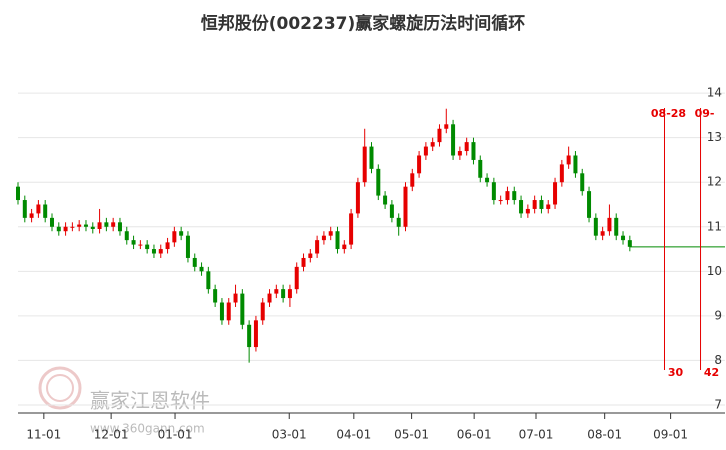 The image size is (726, 450). What do you see at coordinates (711, 372) in the screenshot?
I see `cycle-count: 42` at bounding box center [711, 372].